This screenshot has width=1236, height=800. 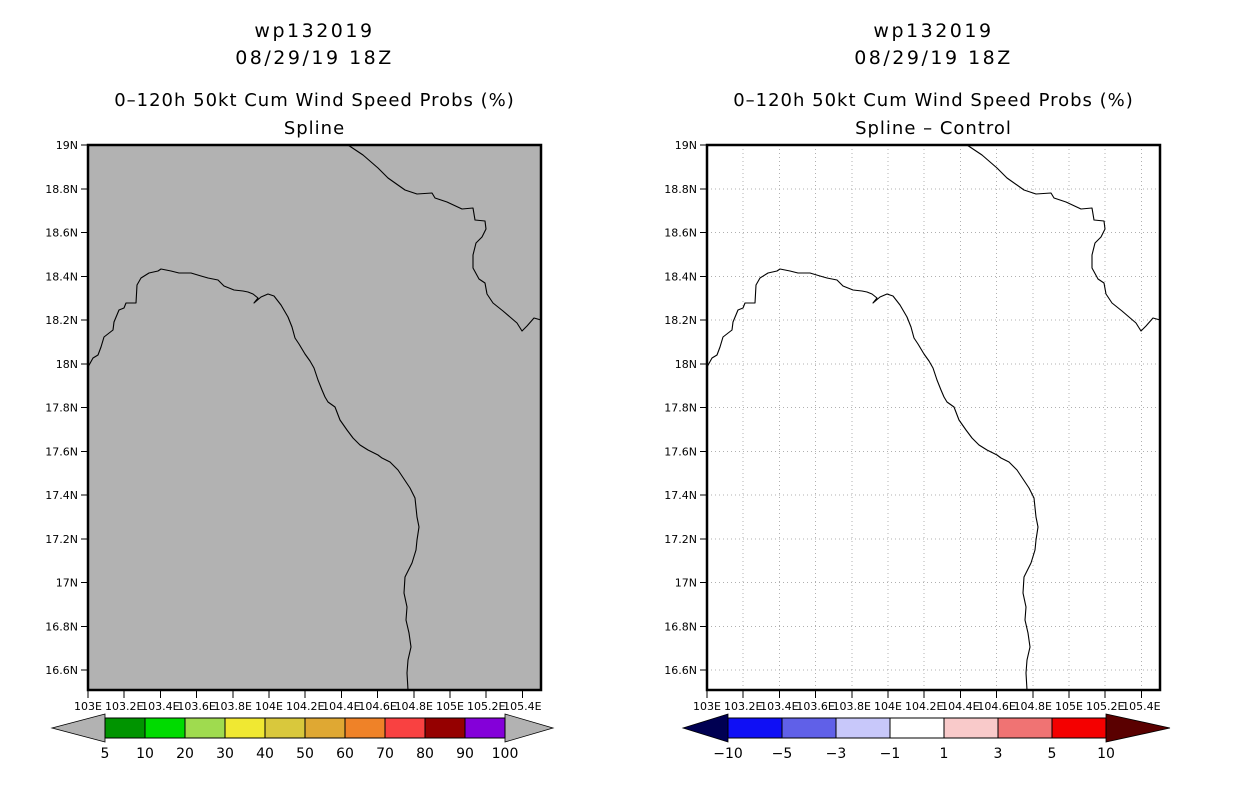 I want to click on colorbar: −10 −5 −3 −1 1 3 5 10, so click(x=926, y=737).